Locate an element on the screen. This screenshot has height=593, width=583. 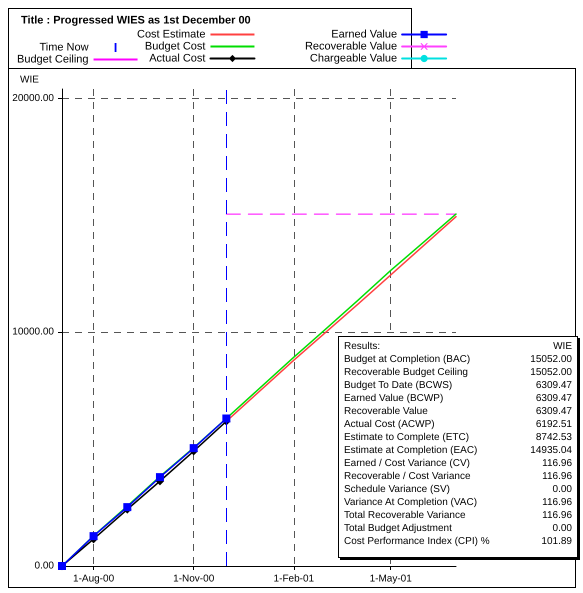
legend-label: Actual Cost is located at coordinates (177, 58).